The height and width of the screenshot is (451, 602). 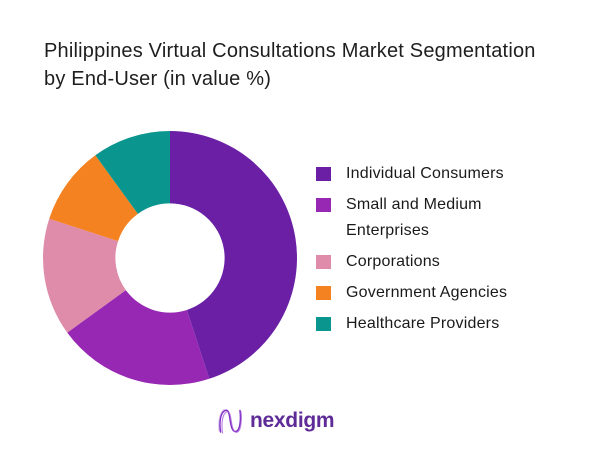 I want to click on nexdigm-logo-text: nexdigm, so click(x=292, y=420).